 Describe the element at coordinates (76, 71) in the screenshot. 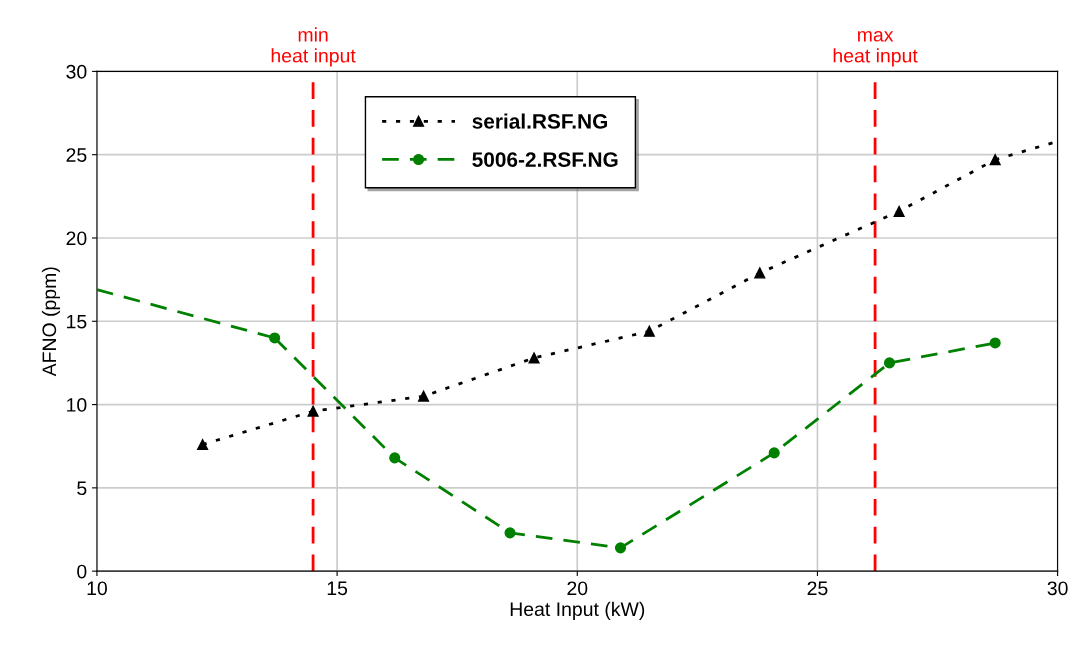

I see `y-tick-label: 30` at that location.